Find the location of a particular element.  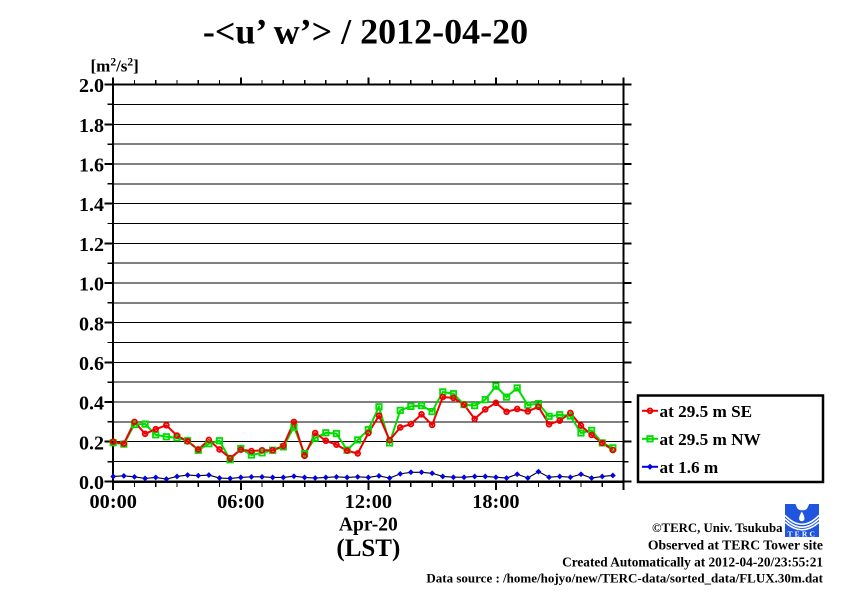

svg-text: 12:00 is located at coordinates (368, 502).